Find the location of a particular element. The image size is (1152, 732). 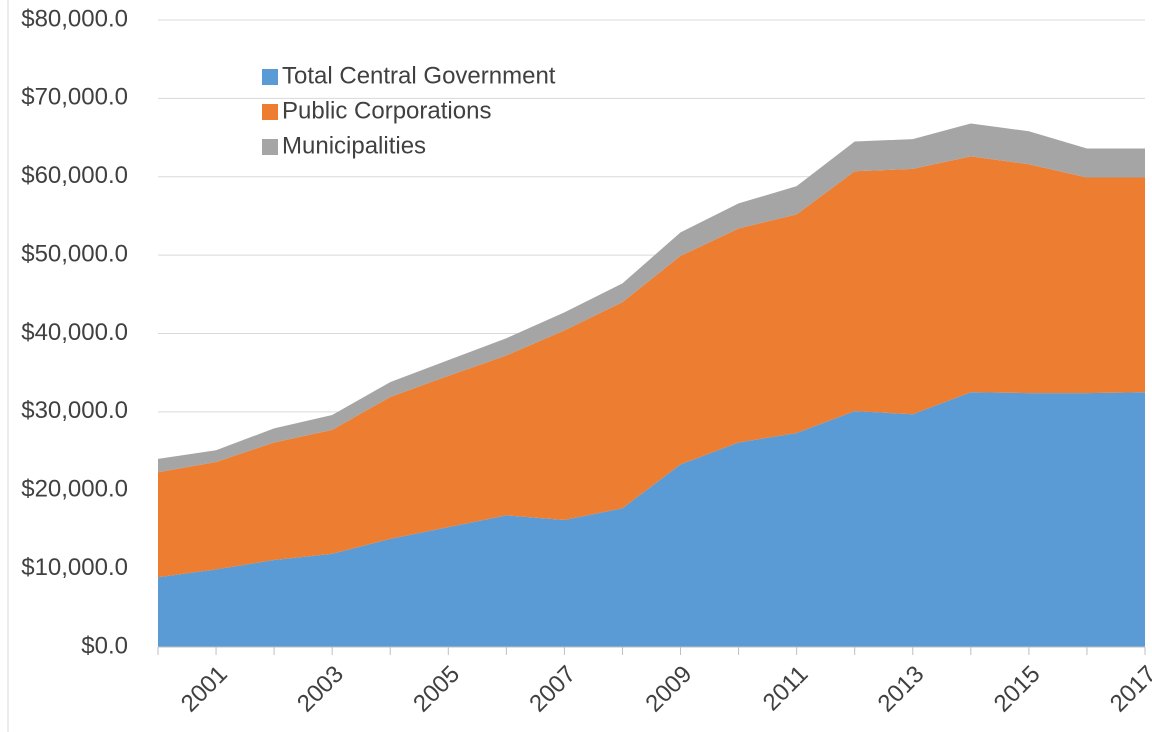

x-tick-label: 2005 is located at coordinates (436, 689).